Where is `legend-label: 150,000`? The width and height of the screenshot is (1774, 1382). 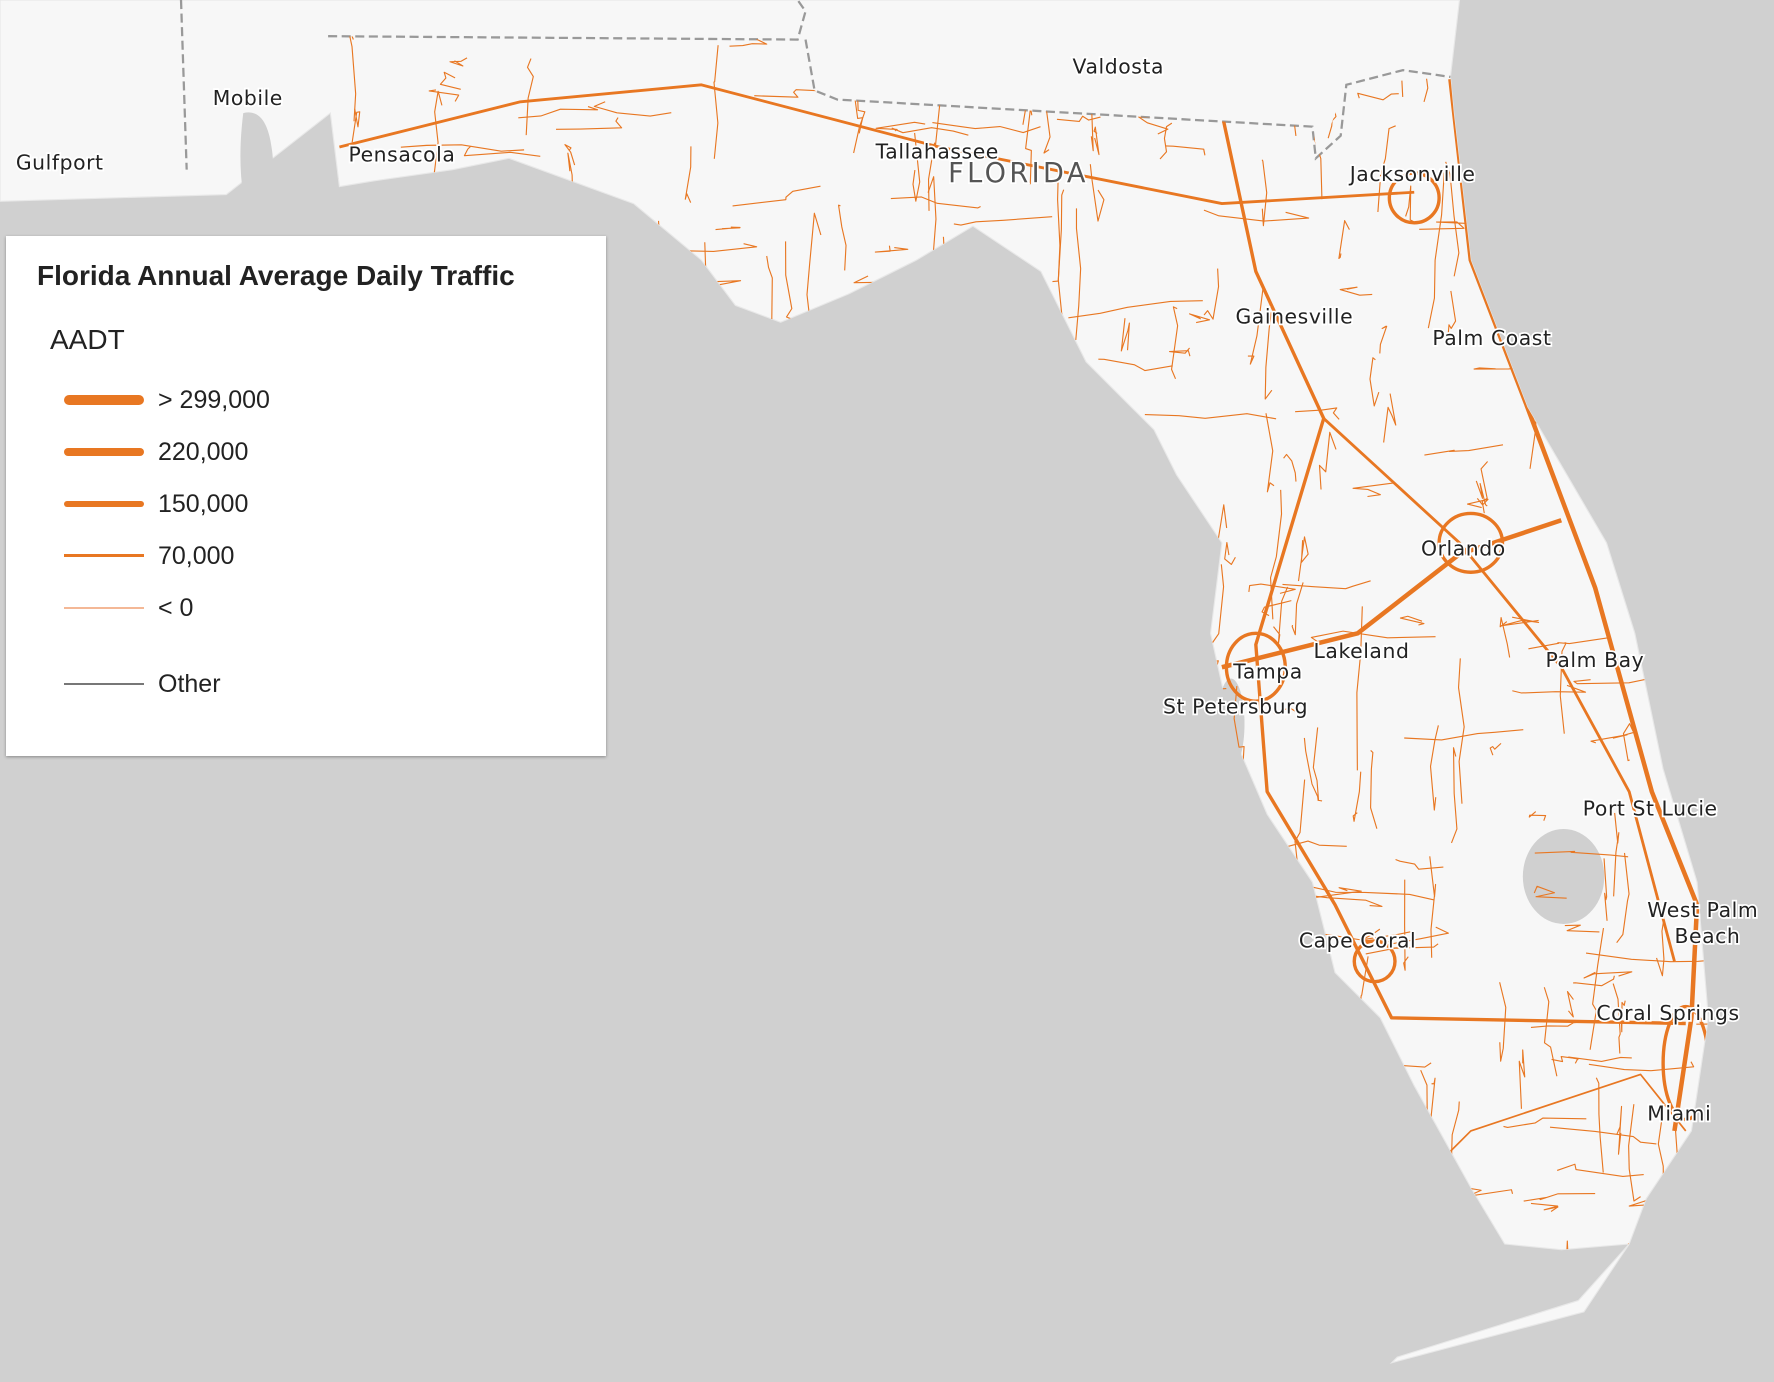 legend-label: 150,000 is located at coordinates (203, 504).